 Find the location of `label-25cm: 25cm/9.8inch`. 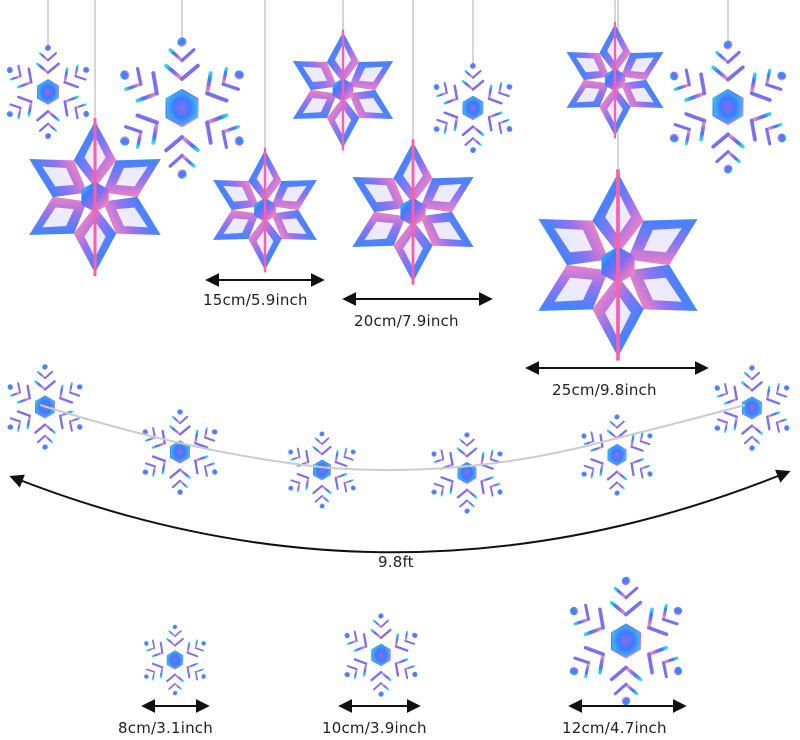

label-25cm: 25cm/9.8inch is located at coordinates (604, 390).